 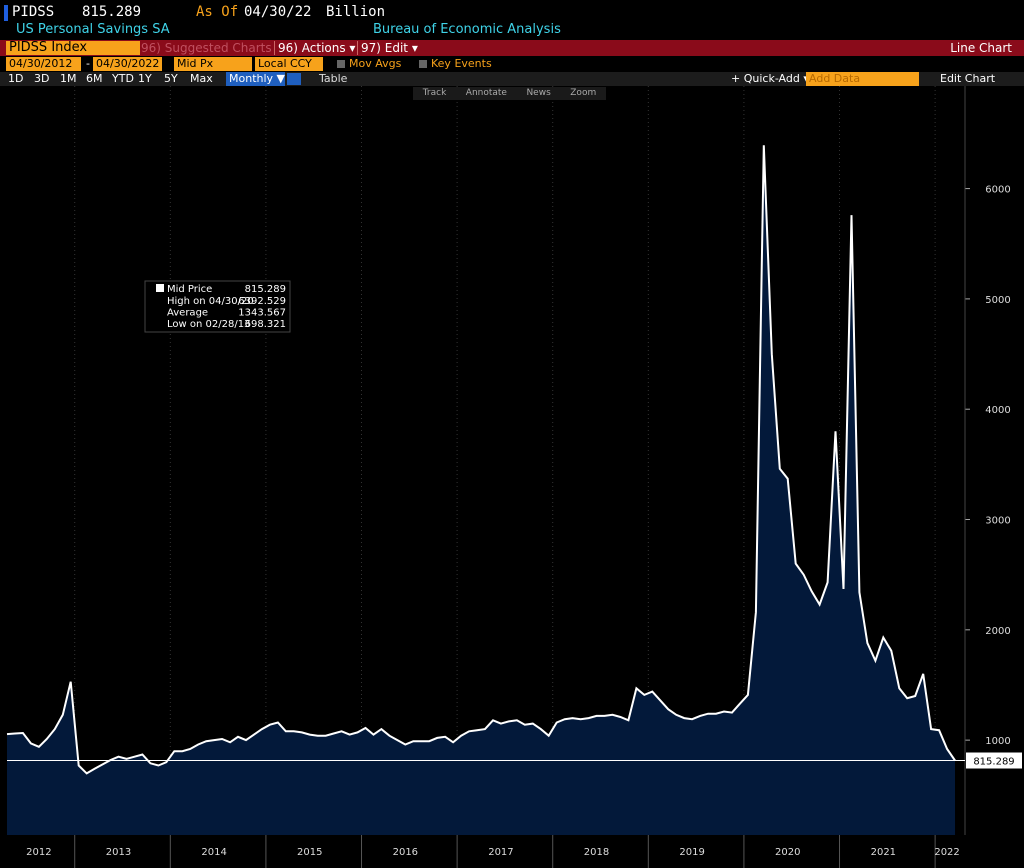 What do you see at coordinates (314, 48) in the screenshot?
I see `actions-menu: 96) Actions ▾` at bounding box center [314, 48].